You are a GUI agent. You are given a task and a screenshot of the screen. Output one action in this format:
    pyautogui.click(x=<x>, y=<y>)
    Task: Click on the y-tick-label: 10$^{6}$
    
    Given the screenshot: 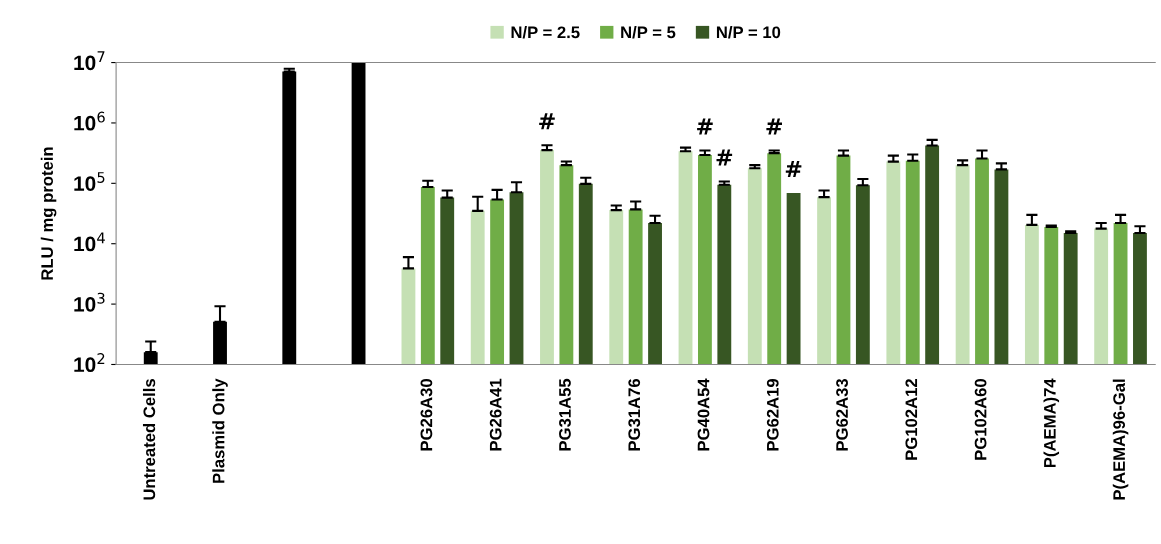 What is the action you would take?
    pyautogui.click(x=89, y=121)
    